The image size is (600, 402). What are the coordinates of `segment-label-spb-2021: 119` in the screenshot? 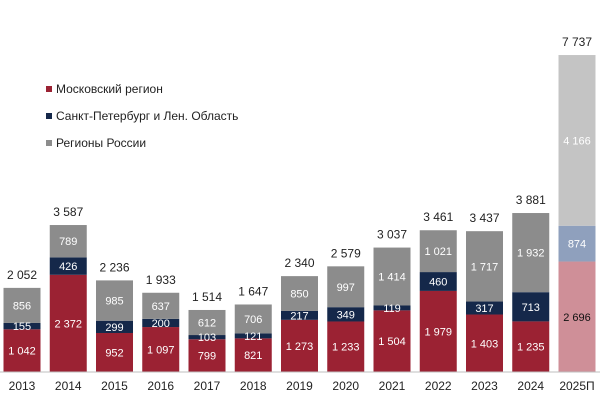 It's located at (392, 309).